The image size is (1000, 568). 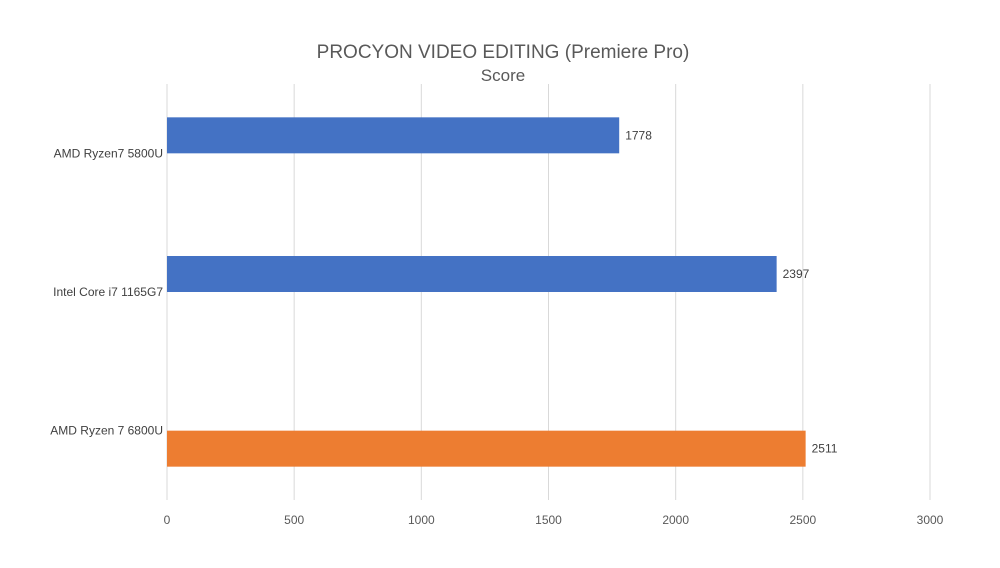 I want to click on data-label: 2397, so click(x=796, y=274).